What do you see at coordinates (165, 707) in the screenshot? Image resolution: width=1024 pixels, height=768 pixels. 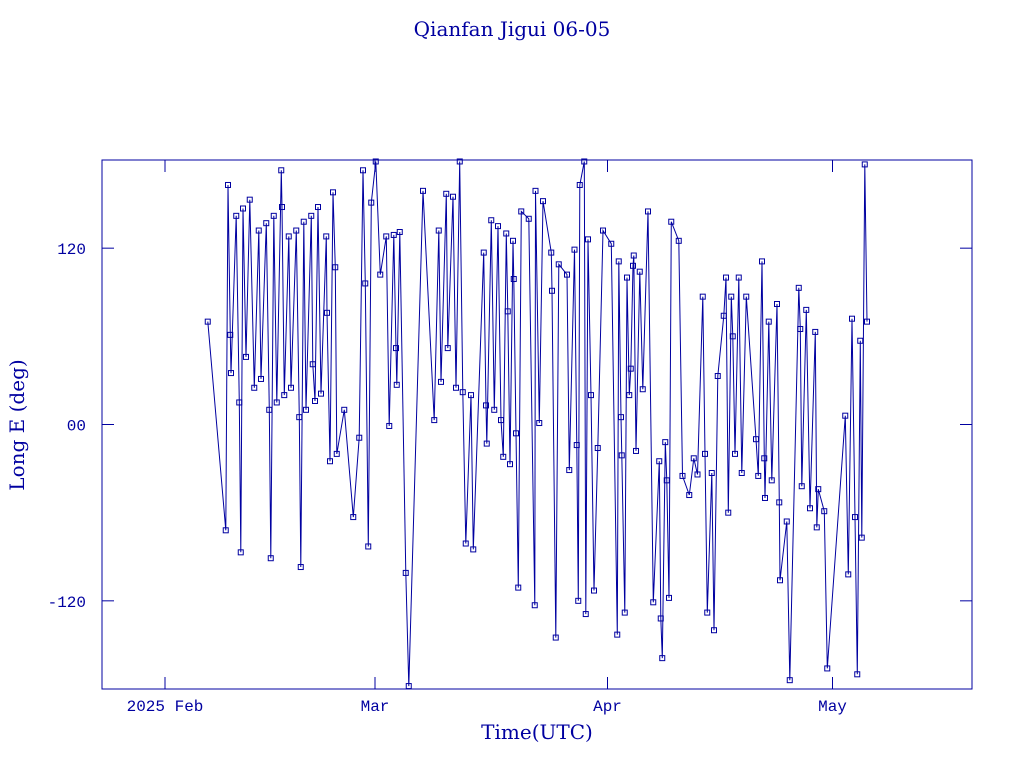 I see `x-tick-label: 2025 Feb` at bounding box center [165, 707].